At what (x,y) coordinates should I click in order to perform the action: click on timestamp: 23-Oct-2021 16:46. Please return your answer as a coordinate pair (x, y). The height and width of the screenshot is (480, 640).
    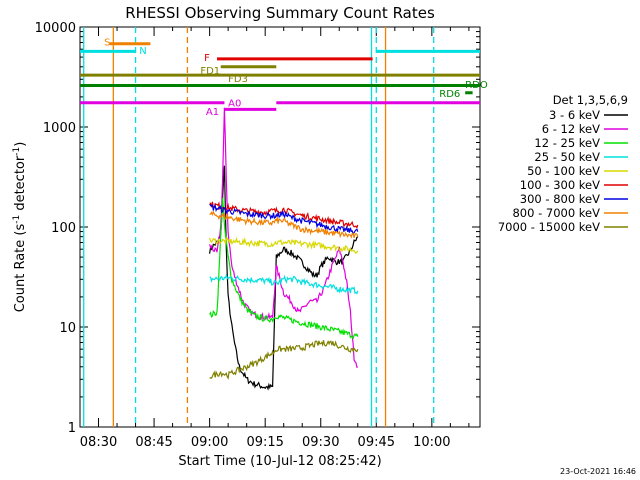
    Looking at the image, I should click on (598, 471).